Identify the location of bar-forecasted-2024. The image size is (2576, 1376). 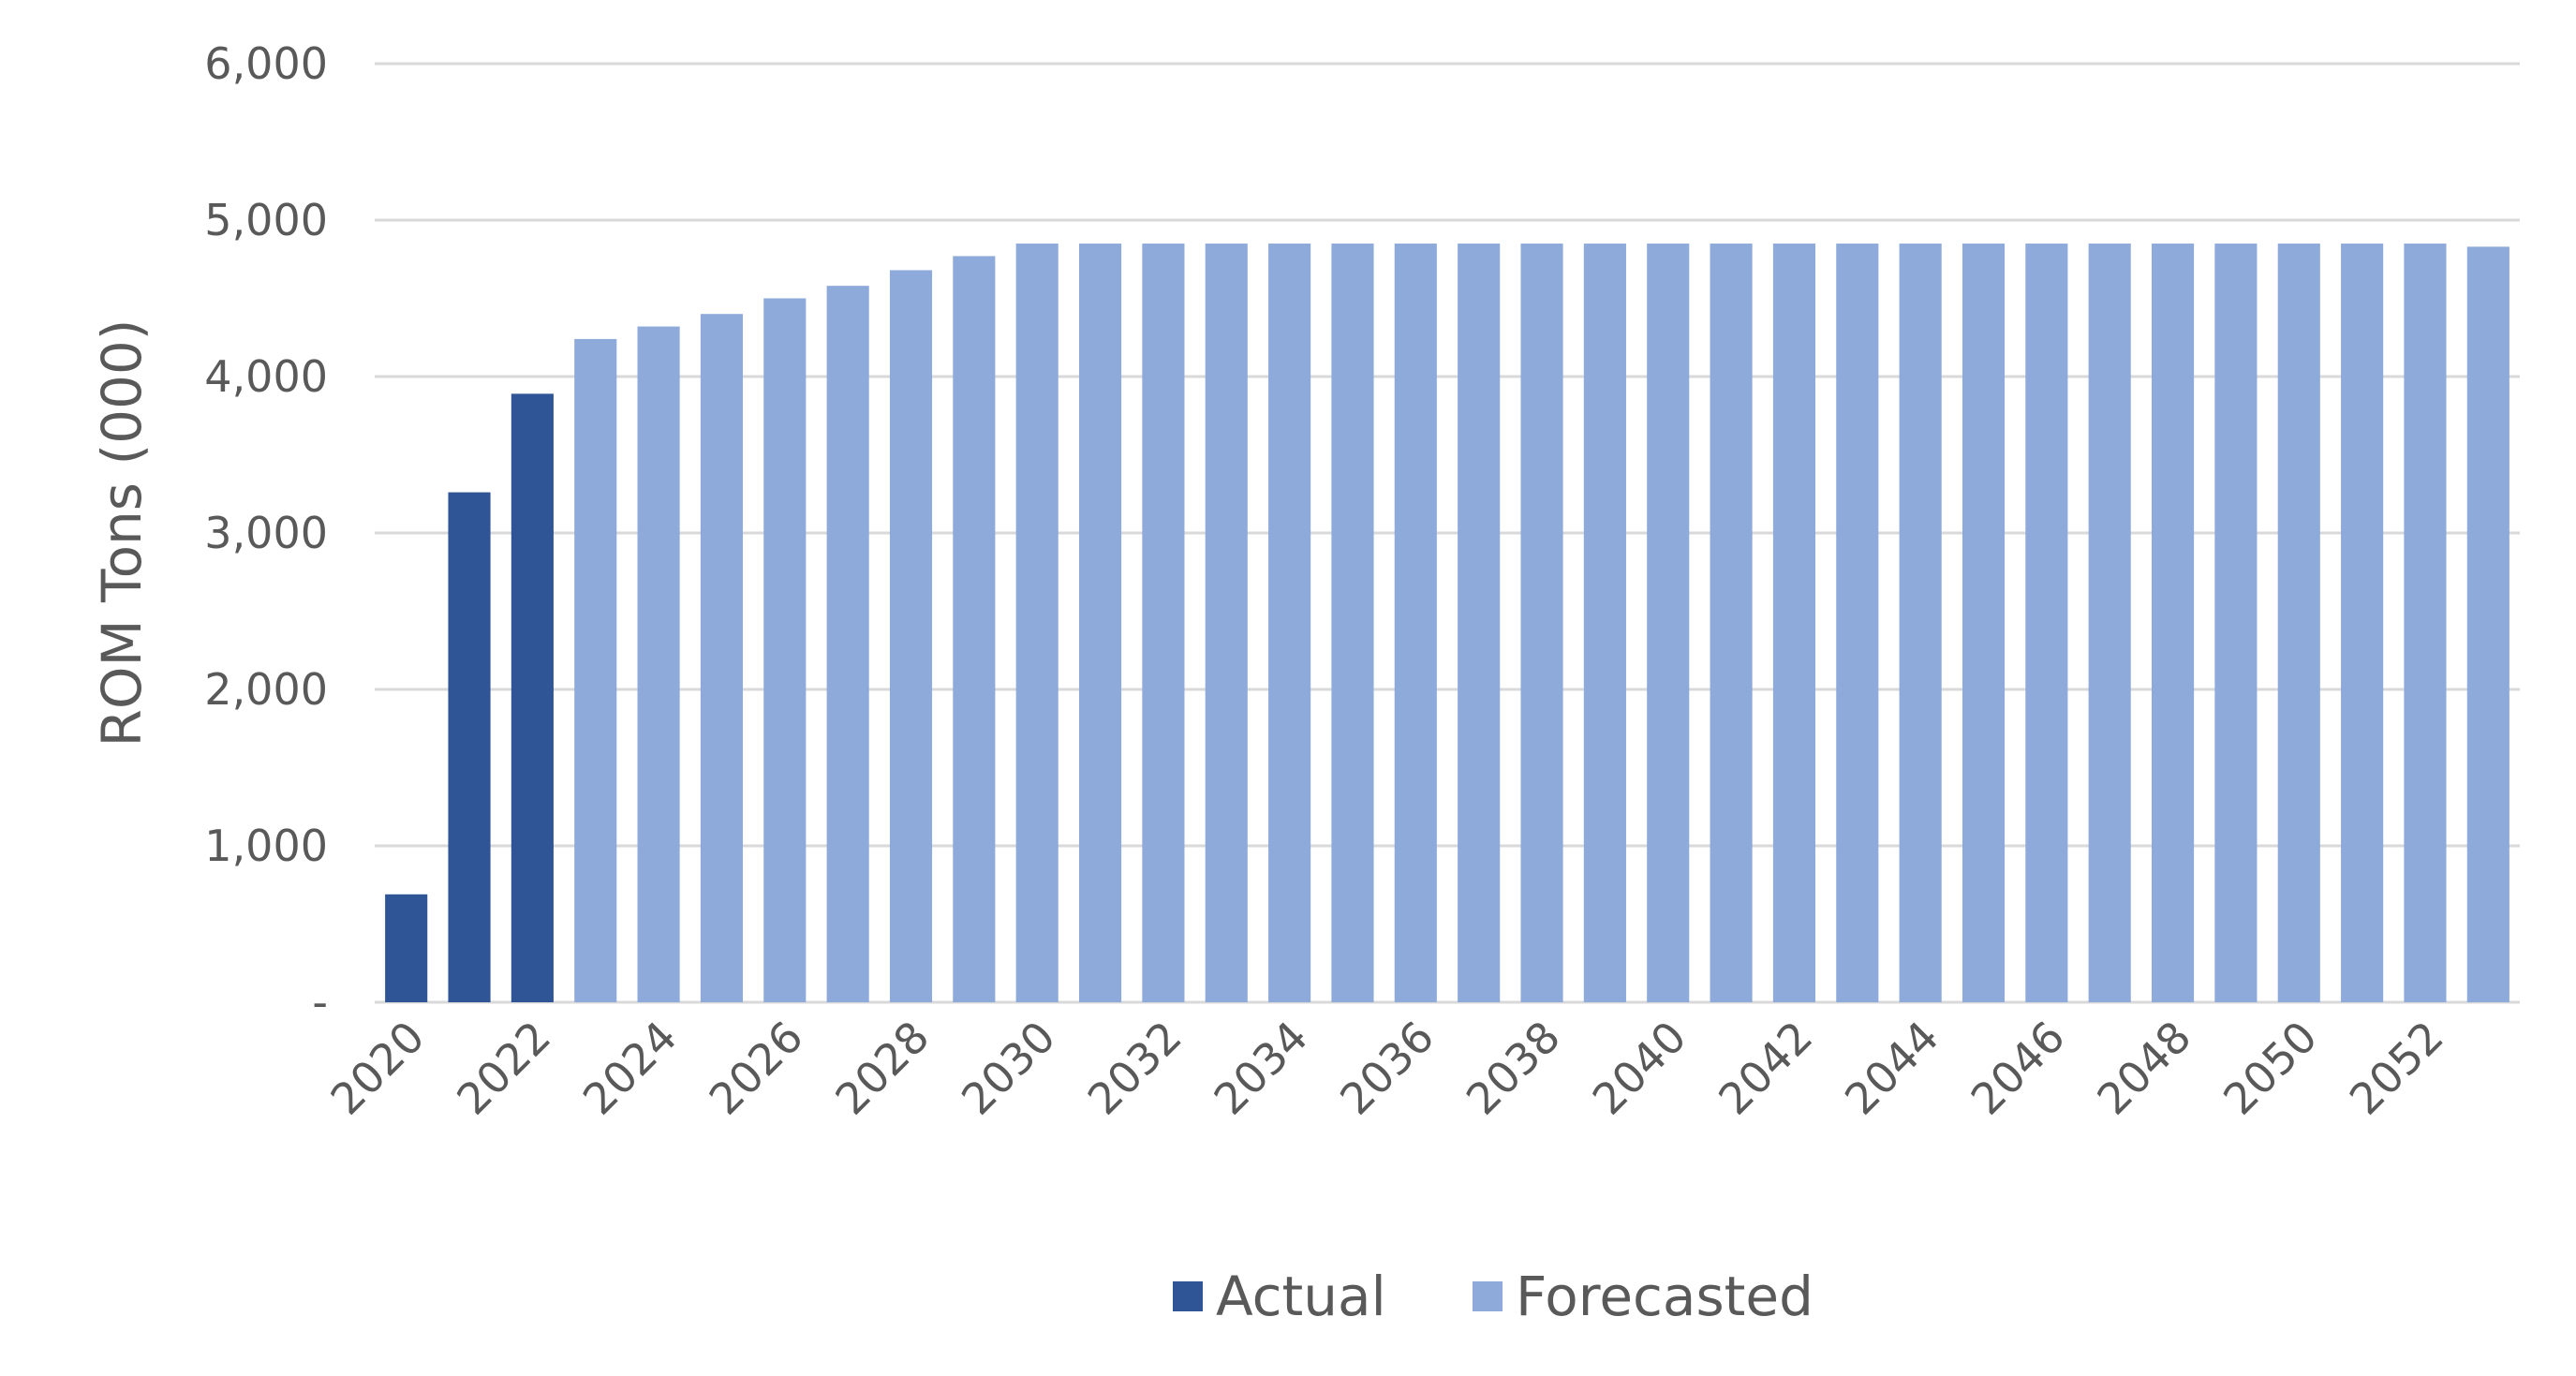
(658, 664).